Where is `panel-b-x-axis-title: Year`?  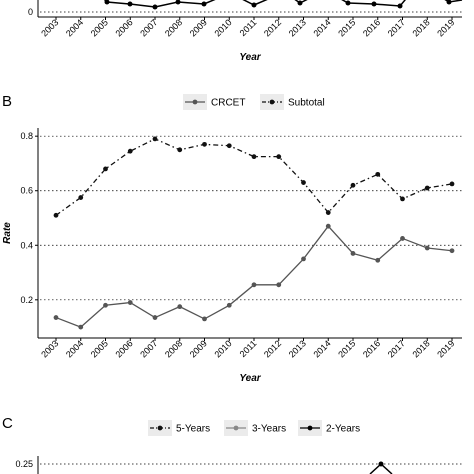
panel-b-x-axis-title: Year is located at coordinates (250, 378).